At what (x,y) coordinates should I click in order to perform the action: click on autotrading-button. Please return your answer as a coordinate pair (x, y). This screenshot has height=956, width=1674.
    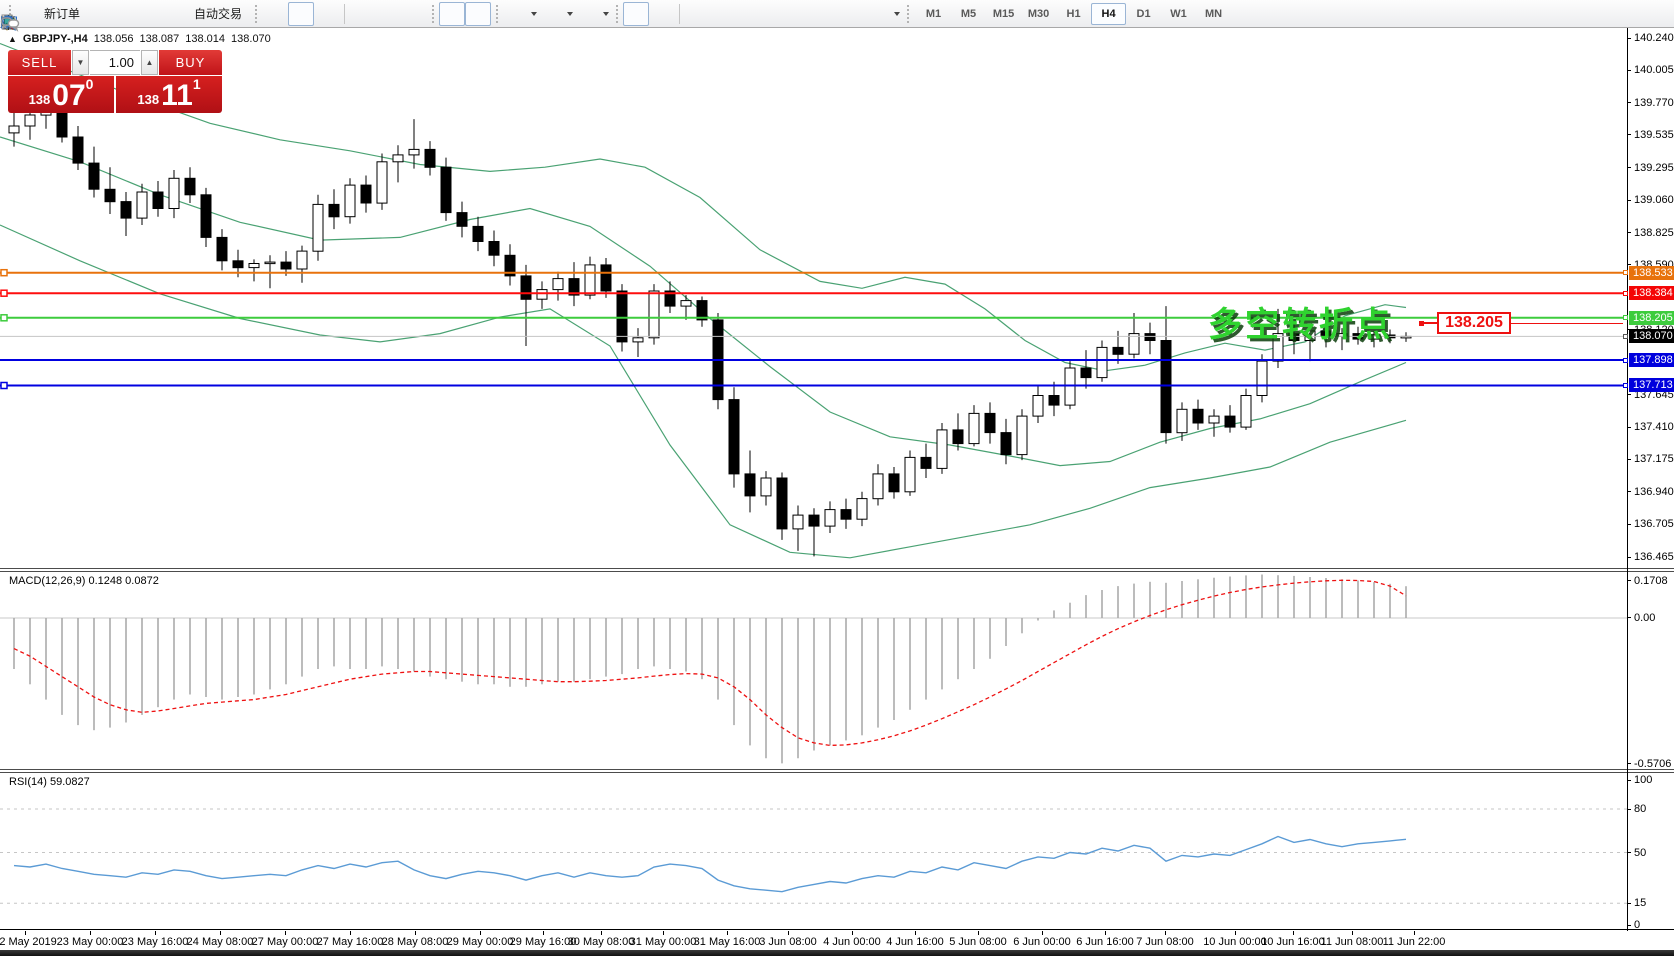
    Looking at the image, I should click on (96, 16).